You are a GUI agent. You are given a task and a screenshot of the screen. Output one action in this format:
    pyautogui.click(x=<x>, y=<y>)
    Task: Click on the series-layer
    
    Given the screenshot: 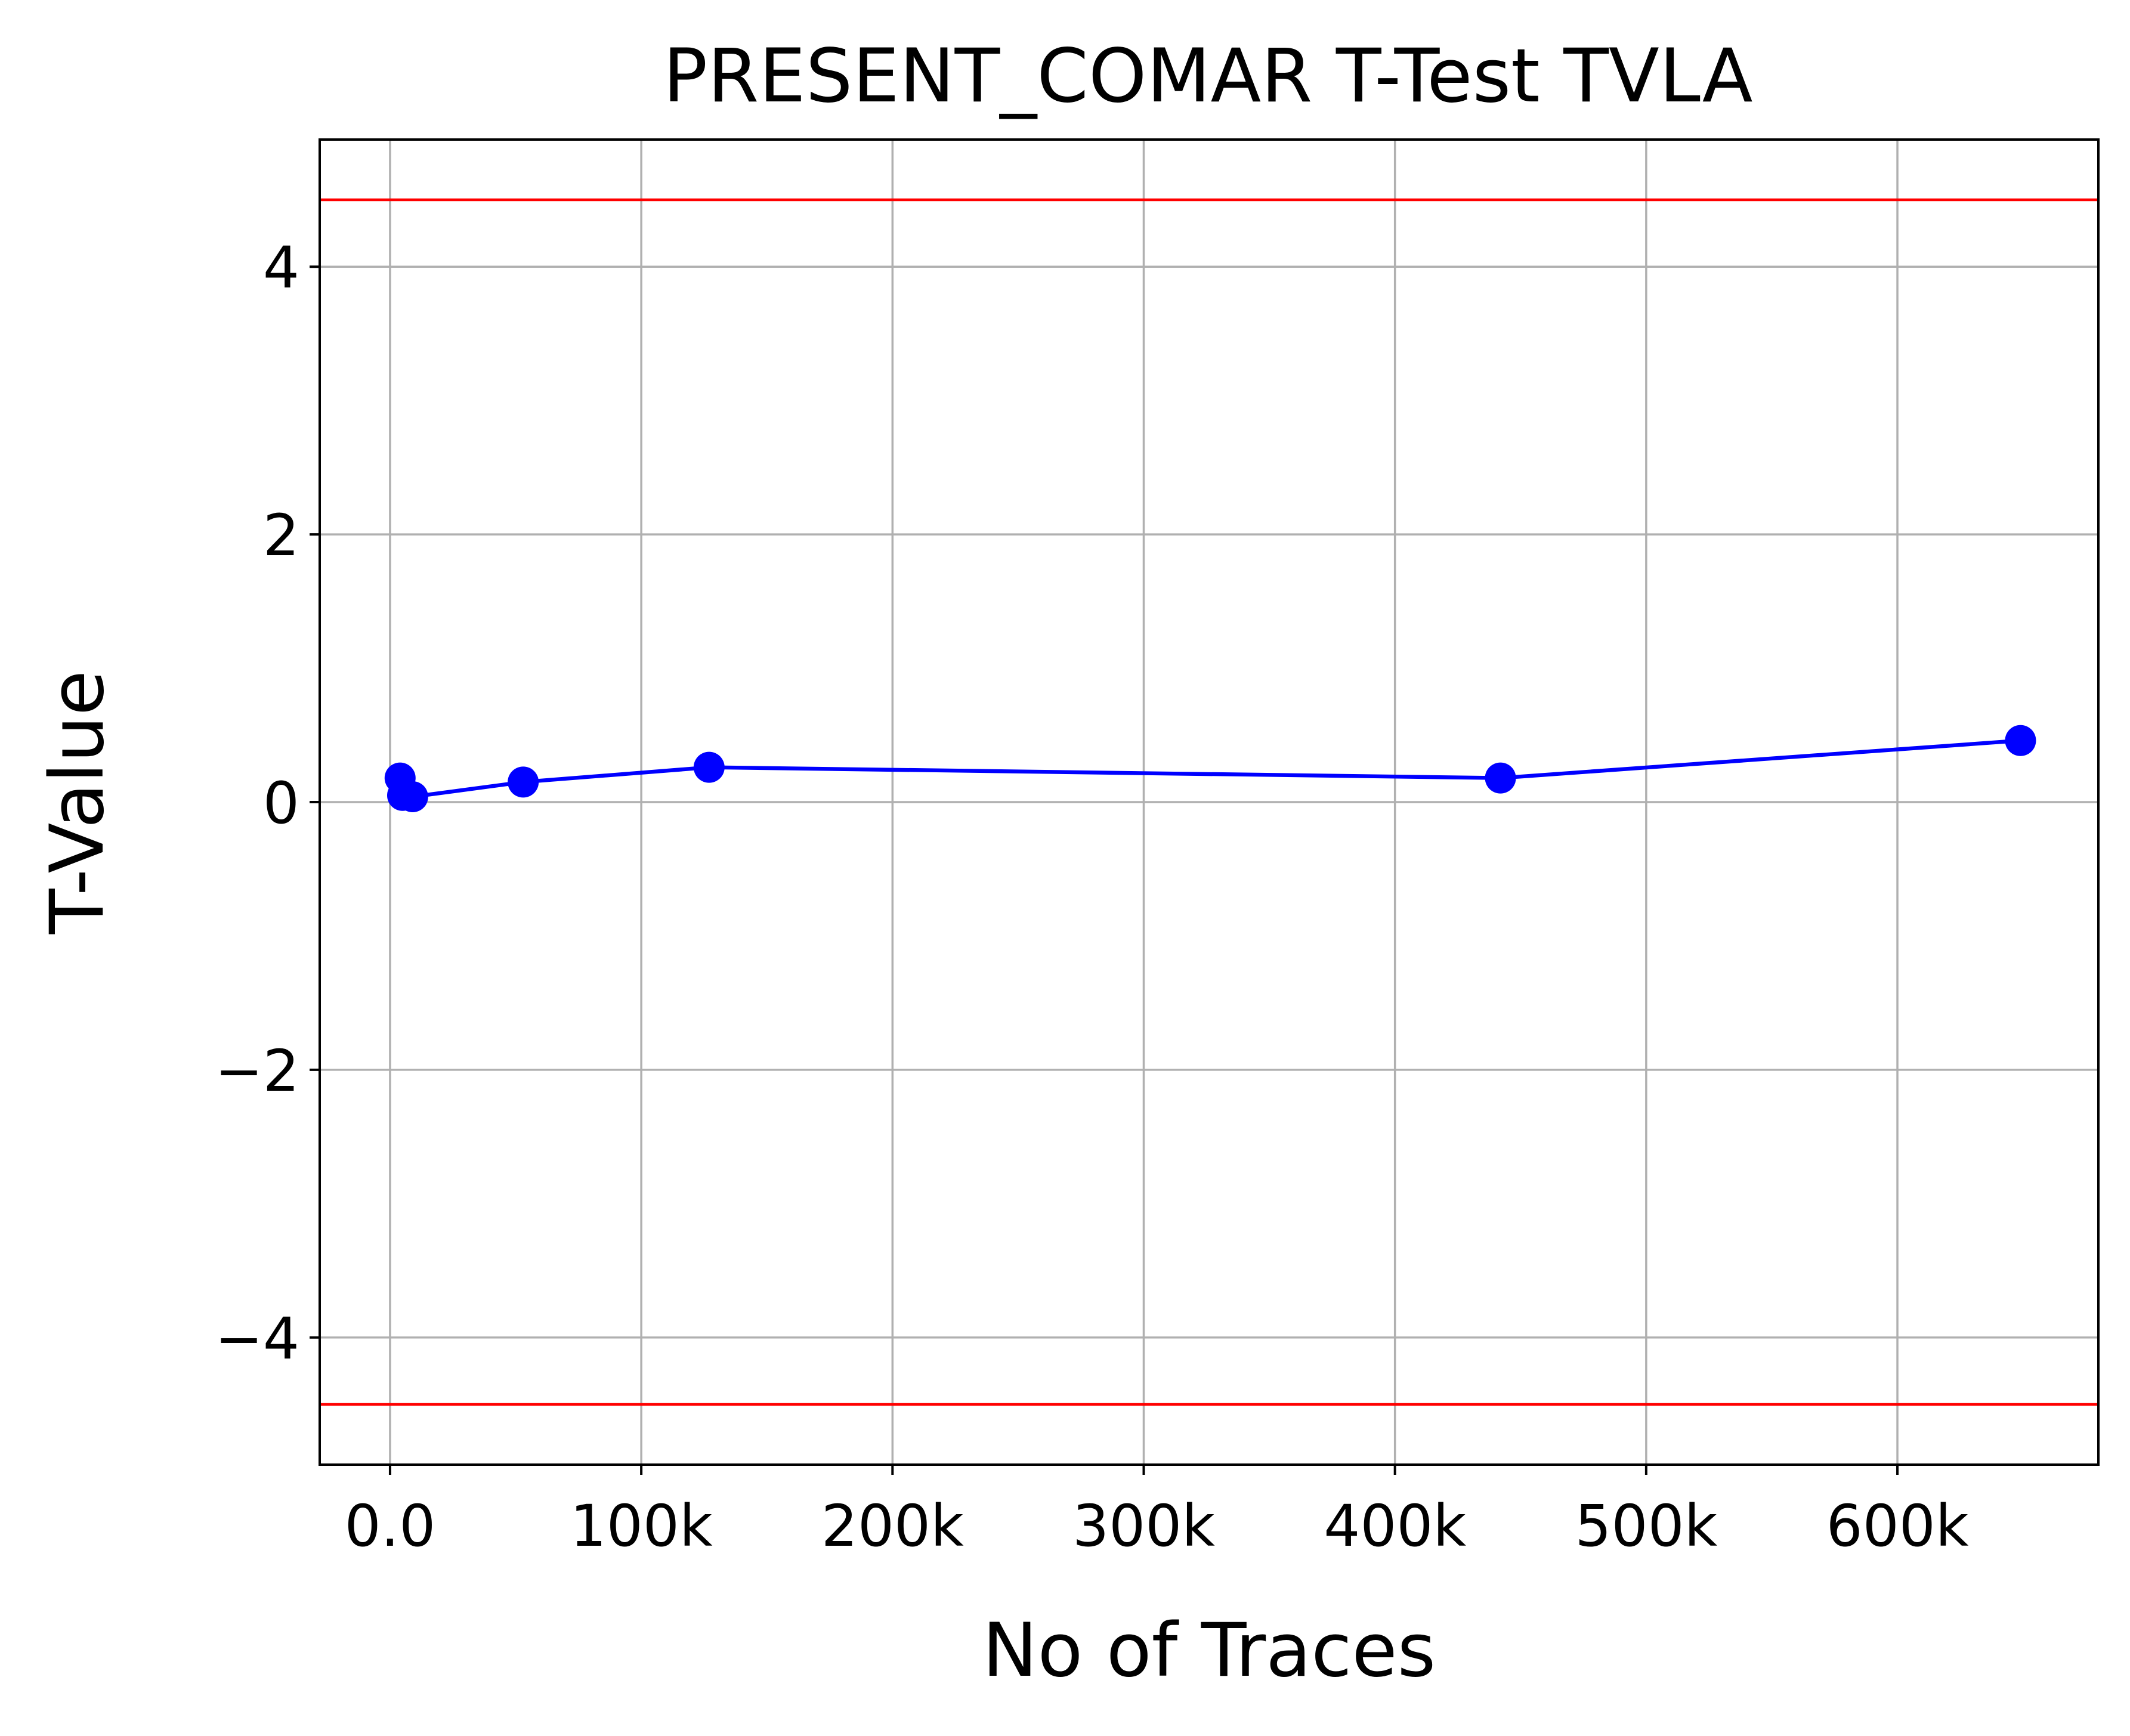 What is the action you would take?
    pyautogui.click(x=1210, y=769)
    